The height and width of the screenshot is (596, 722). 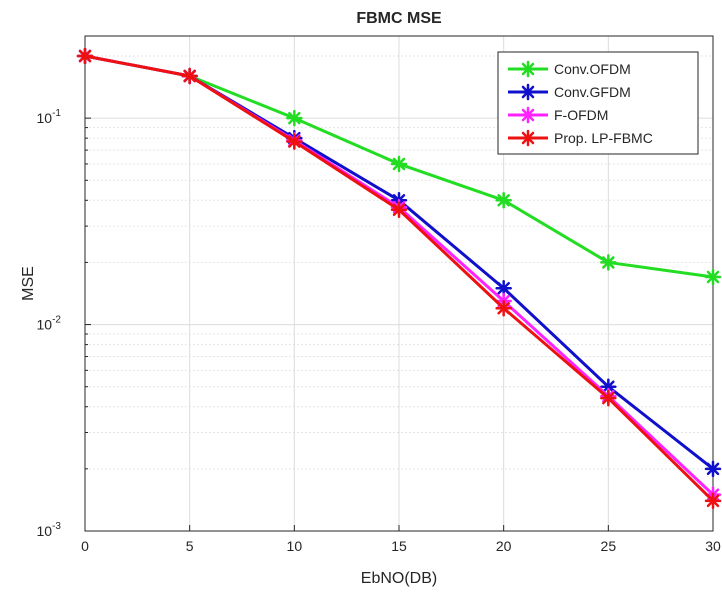 I want to click on legend-item: Conv.GFDM, so click(x=569, y=92).